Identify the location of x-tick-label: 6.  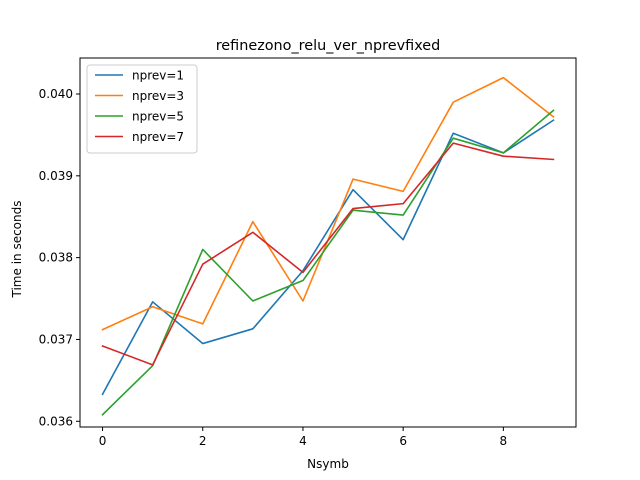
(403, 441).